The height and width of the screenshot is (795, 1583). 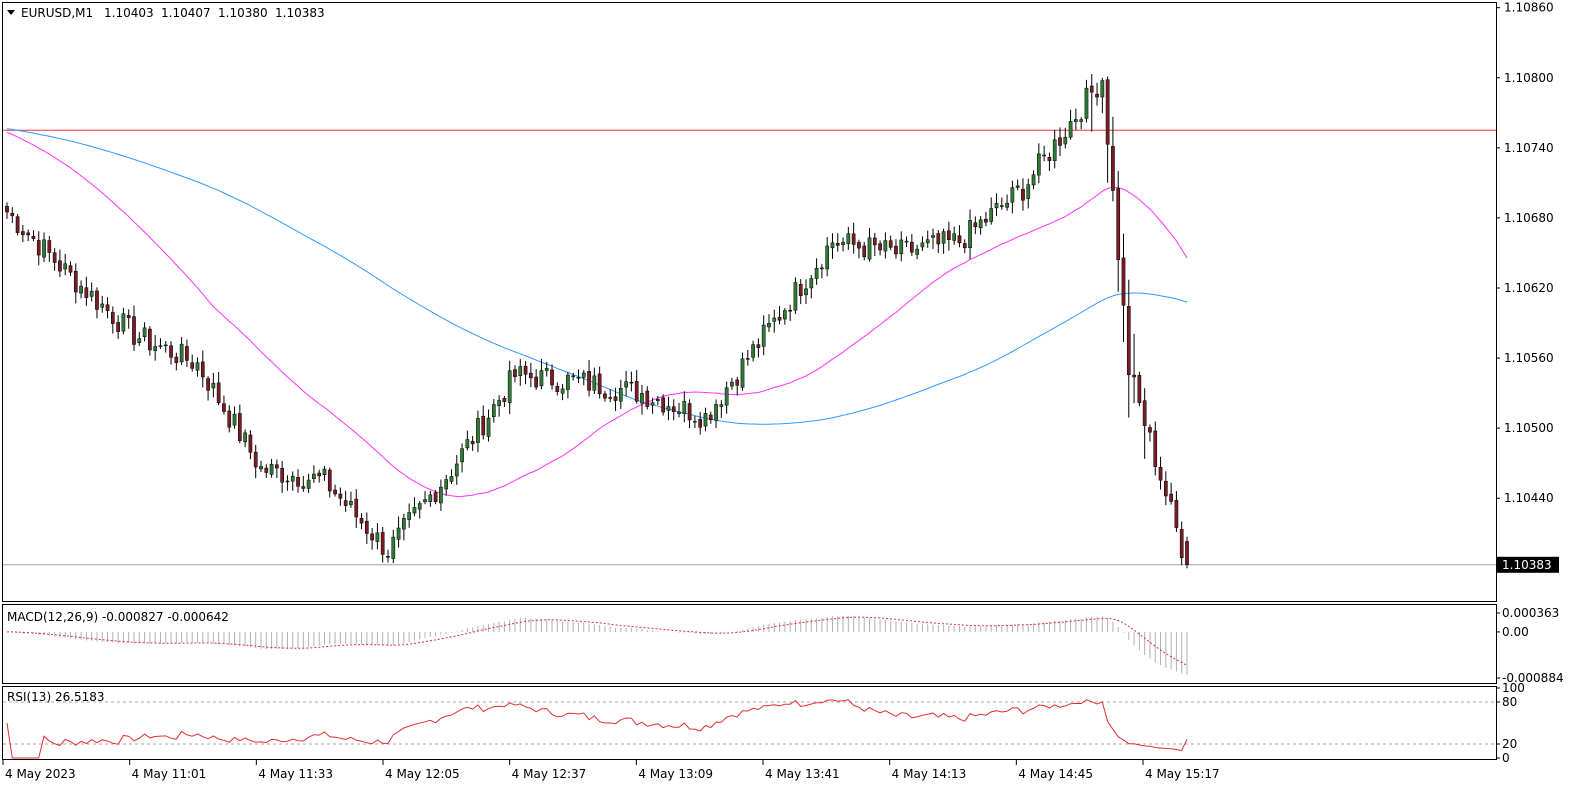 What do you see at coordinates (11, 12) in the screenshot?
I see `dropdown-triangle-icon` at bounding box center [11, 12].